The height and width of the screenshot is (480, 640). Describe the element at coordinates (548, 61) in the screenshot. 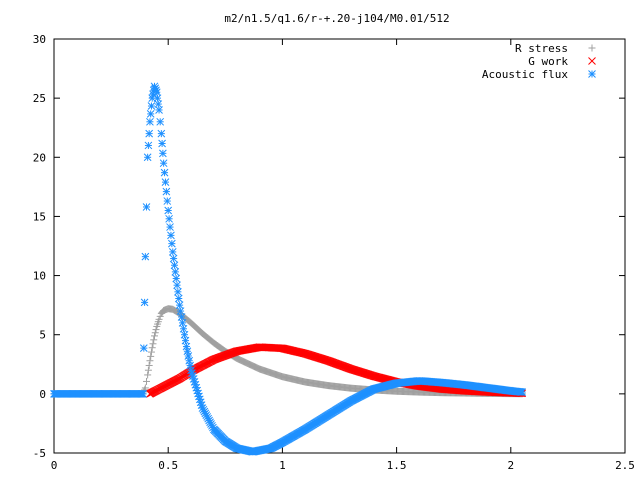

I see `legend-label: G work` at that location.